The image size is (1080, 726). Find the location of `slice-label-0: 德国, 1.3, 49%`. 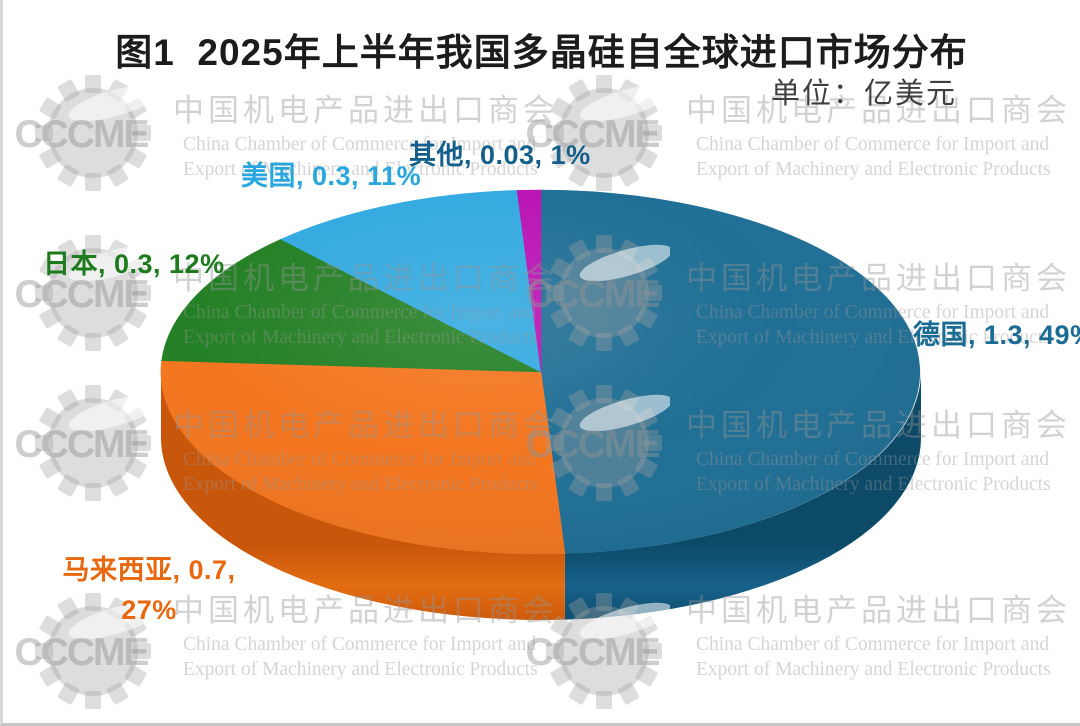

slice-label-0: 德国, 1.3, 49% is located at coordinates (996, 335).